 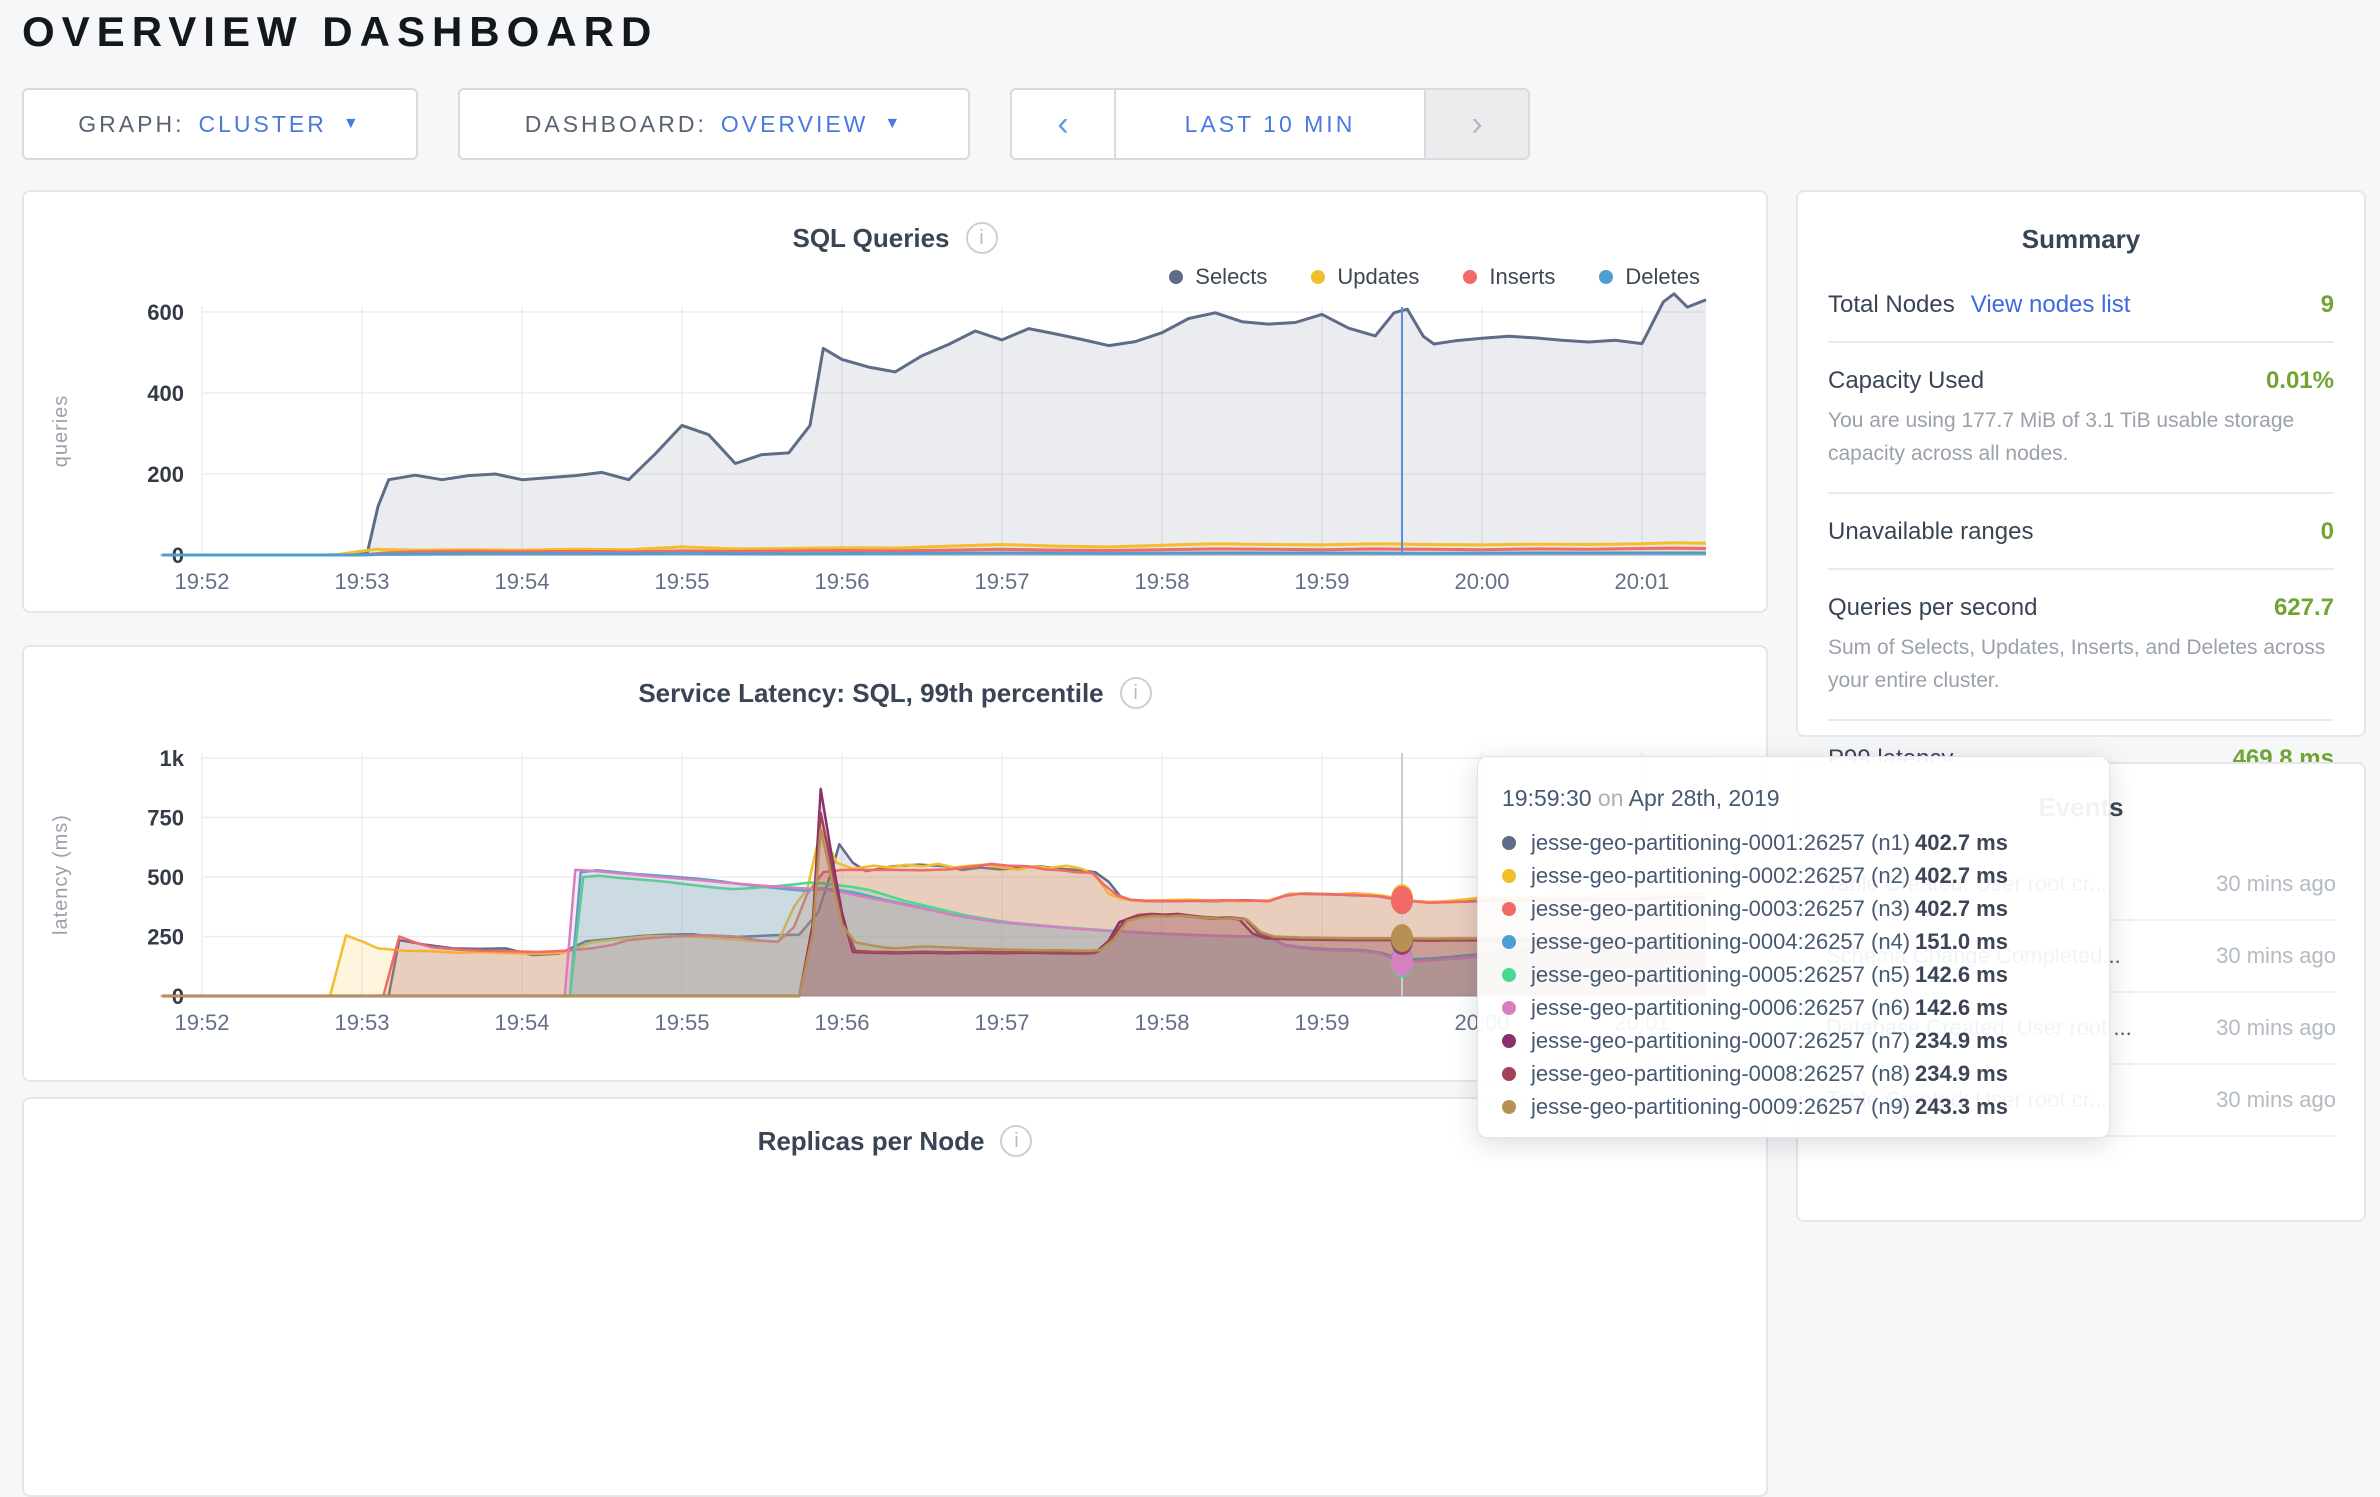 What do you see at coordinates (1906, 380) in the screenshot?
I see `summary-label: Capacity Used` at bounding box center [1906, 380].